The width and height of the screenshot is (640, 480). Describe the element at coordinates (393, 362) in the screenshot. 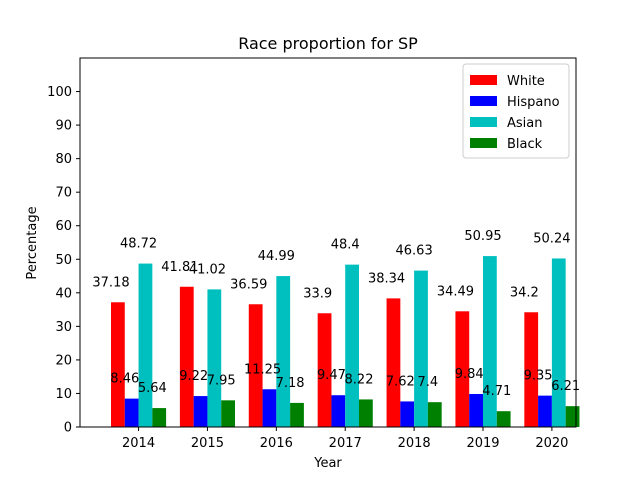

I see `bar-white-2018` at that location.